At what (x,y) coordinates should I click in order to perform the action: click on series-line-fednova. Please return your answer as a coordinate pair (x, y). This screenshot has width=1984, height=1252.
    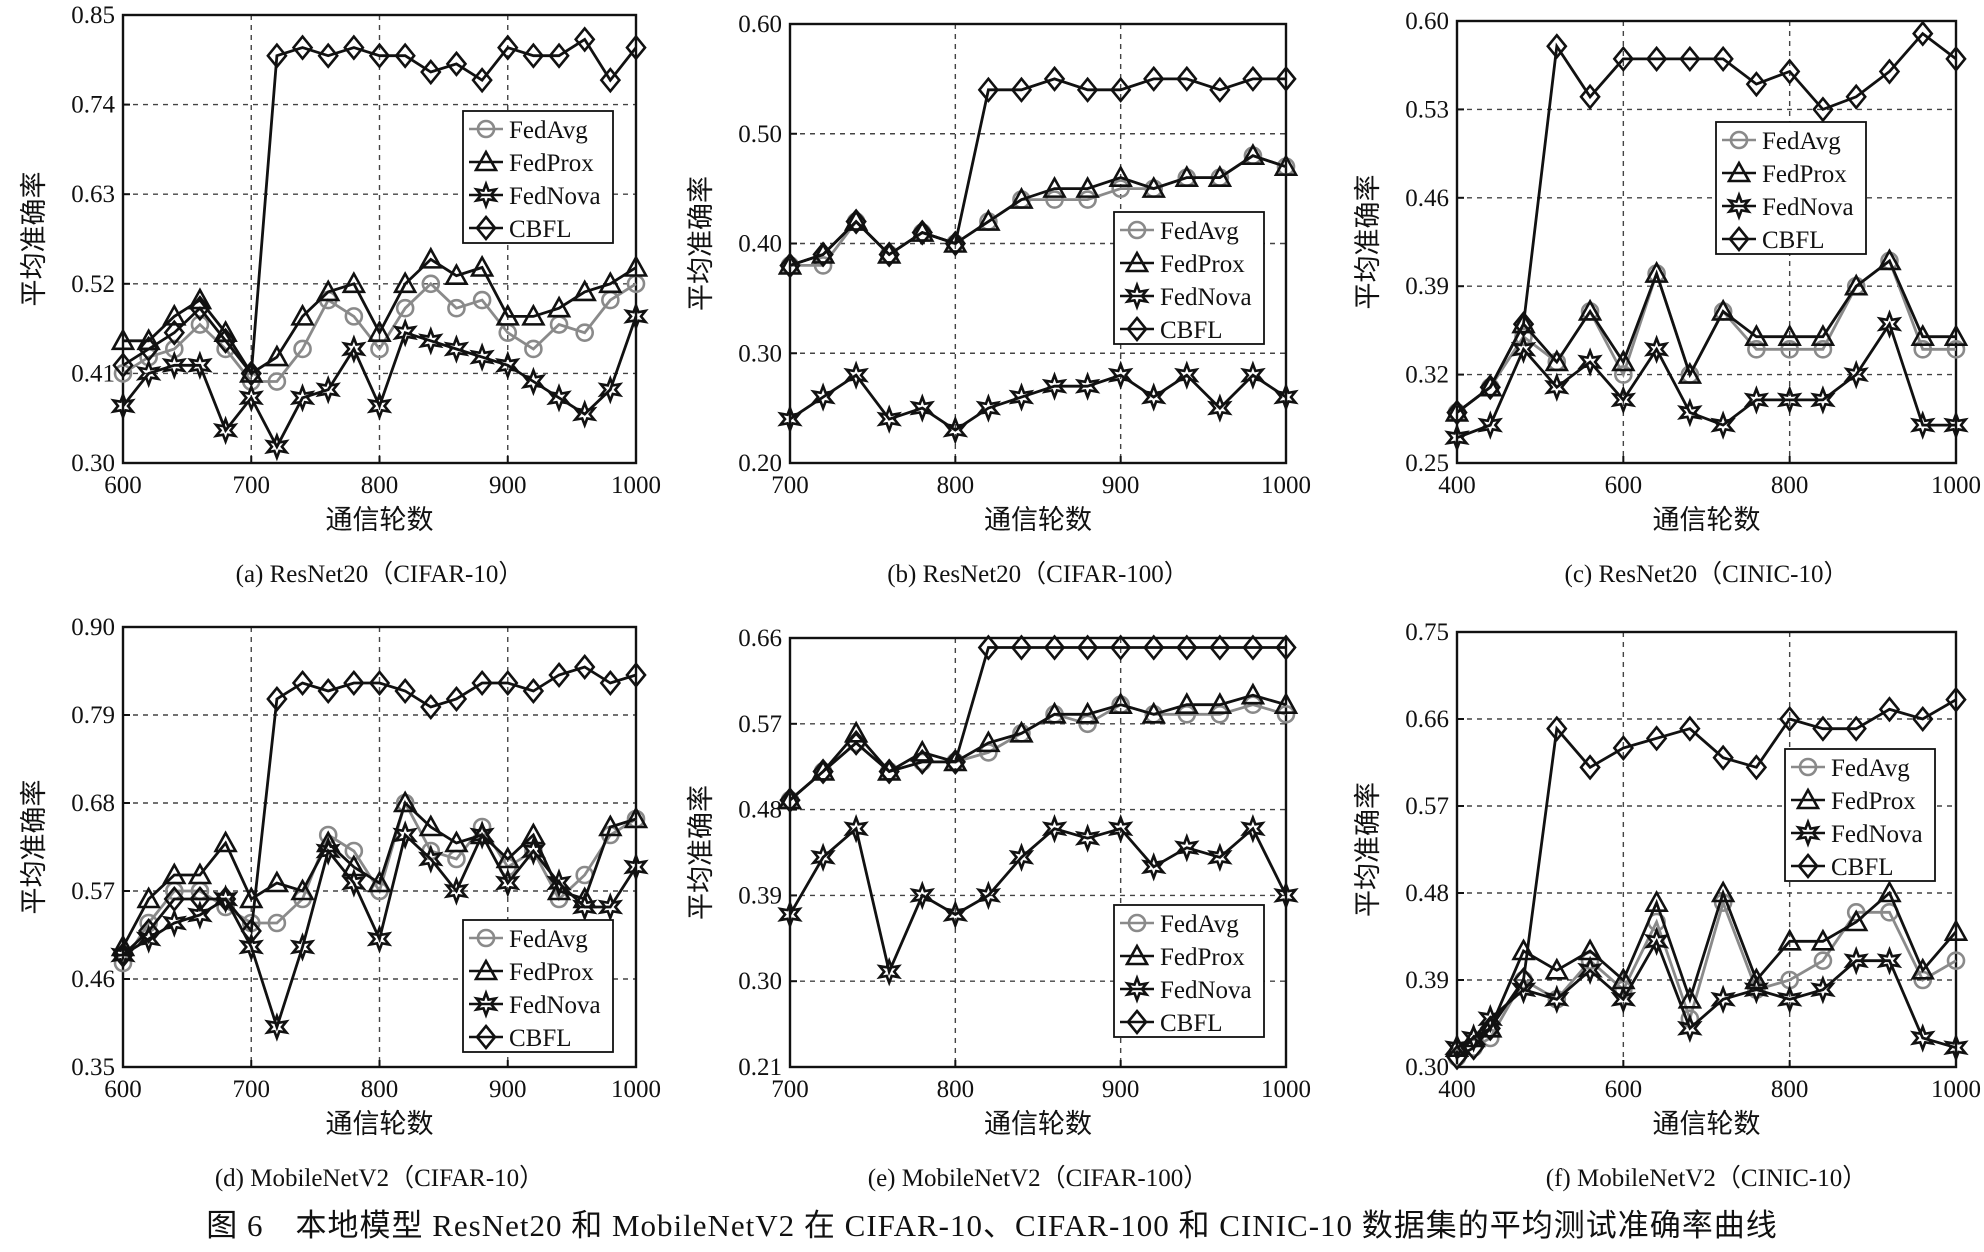
    Looking at the image, I should click on (1706, 994).